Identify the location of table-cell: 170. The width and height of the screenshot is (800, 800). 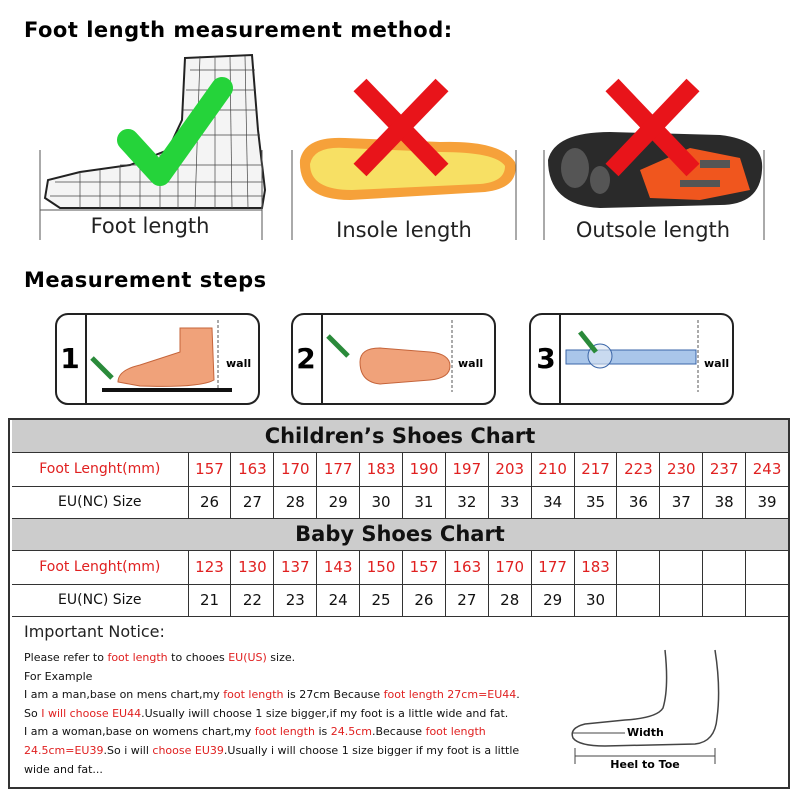
(294, 469).